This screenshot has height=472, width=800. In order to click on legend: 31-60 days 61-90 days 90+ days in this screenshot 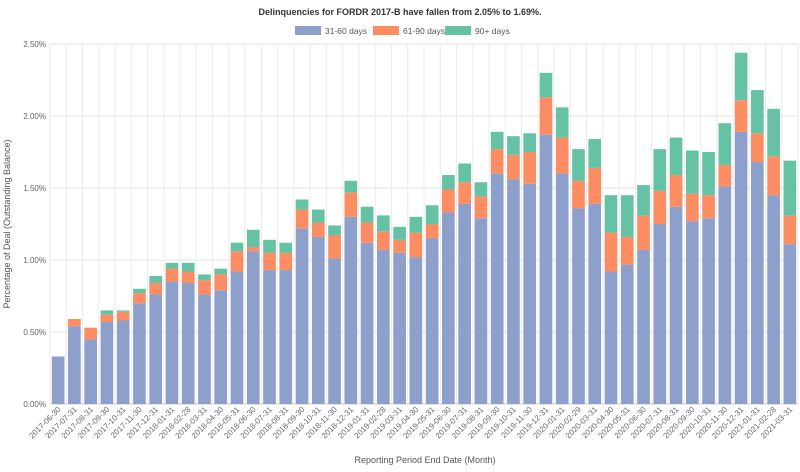, I will do `click(402, 31)`.